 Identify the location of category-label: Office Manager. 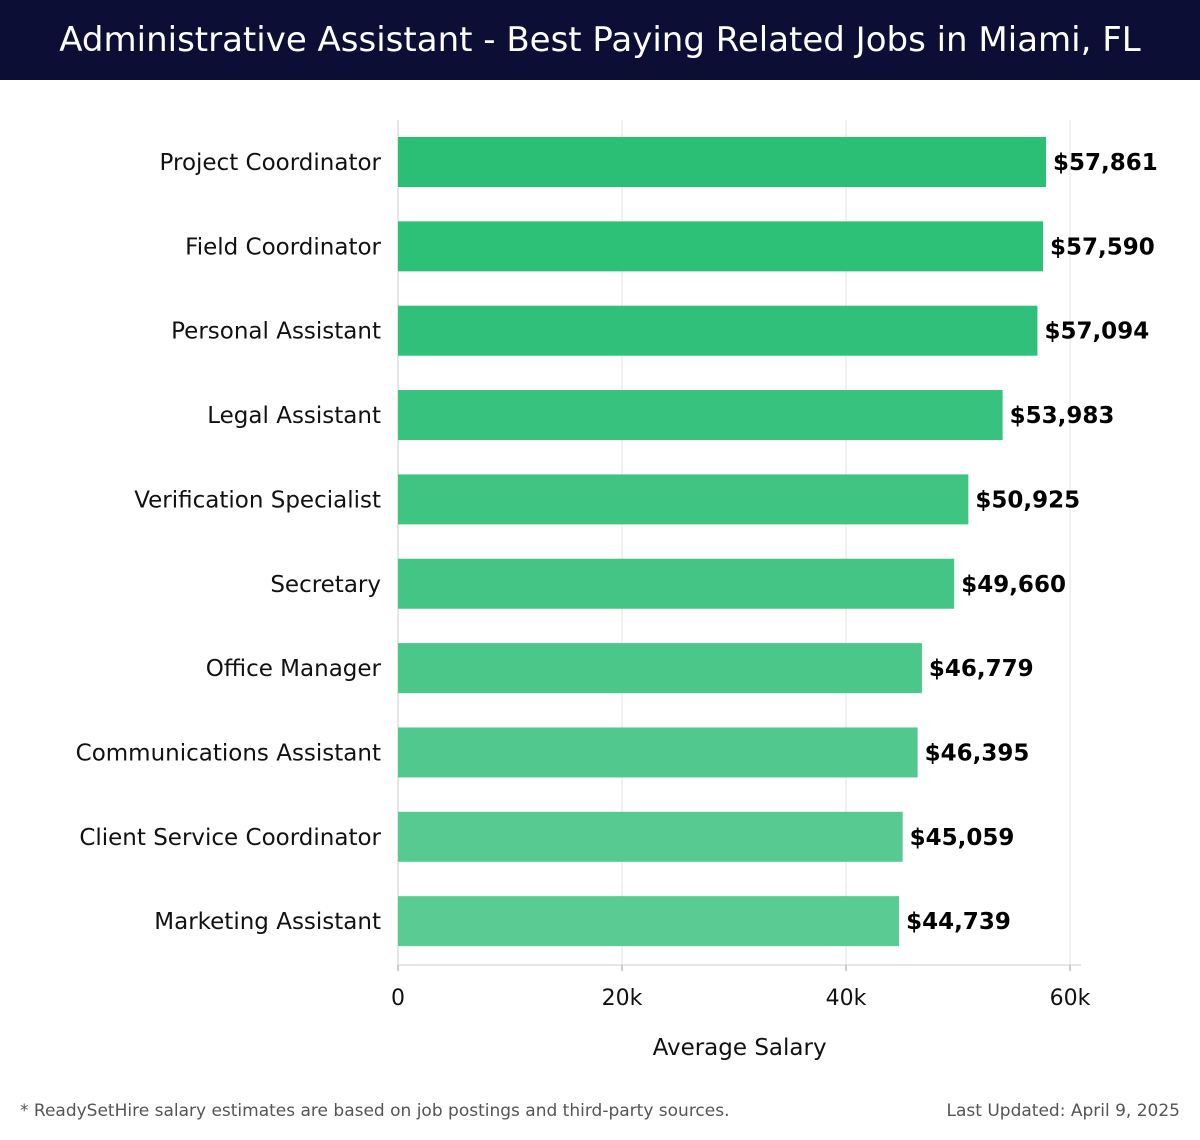
(294, 669).